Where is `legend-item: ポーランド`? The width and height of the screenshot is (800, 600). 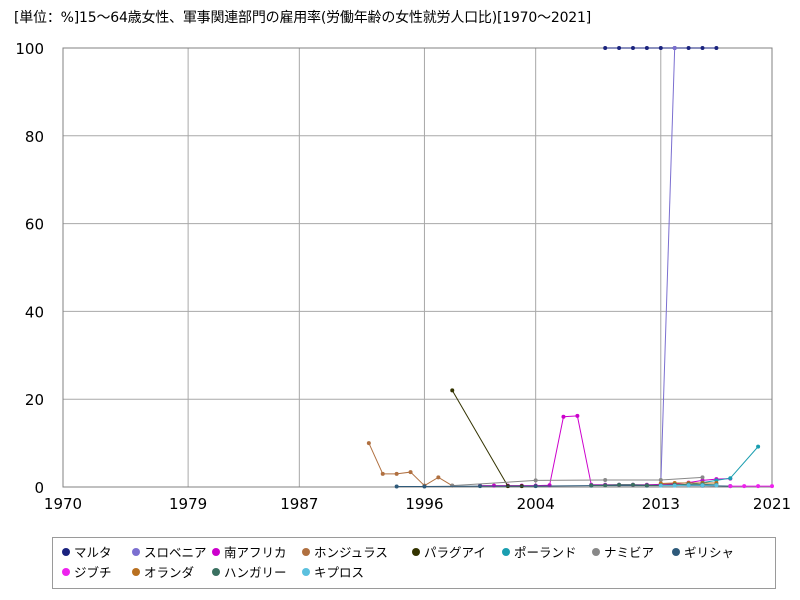 legend-item: ポーランド is located at coordinates (539, 551).